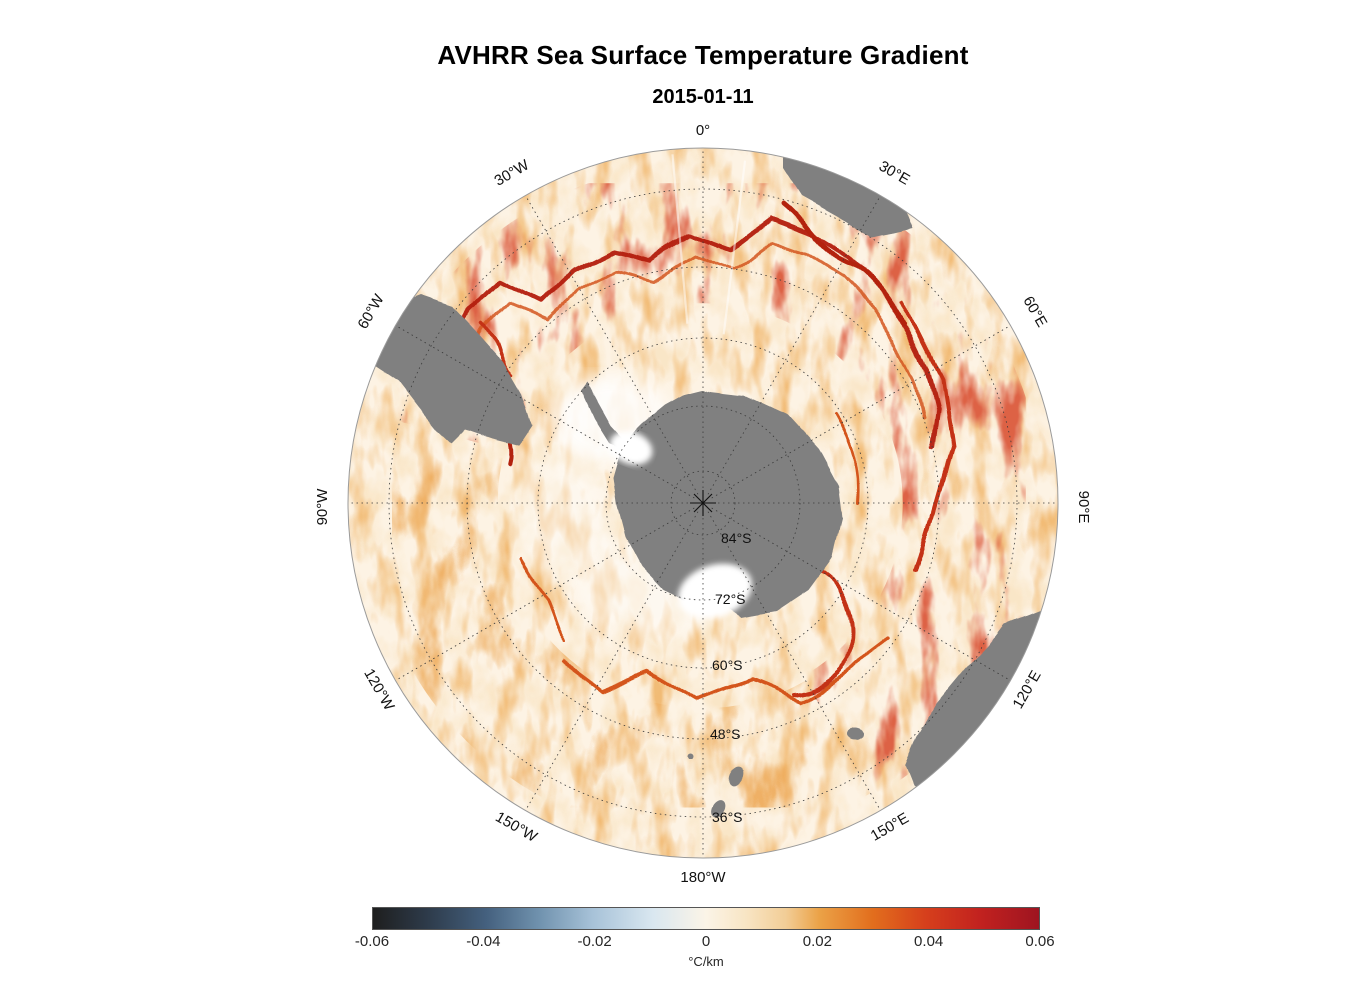  Describe the element at coordinates (681, 525) in the screenshot. I see `ice-shelves` at that location.